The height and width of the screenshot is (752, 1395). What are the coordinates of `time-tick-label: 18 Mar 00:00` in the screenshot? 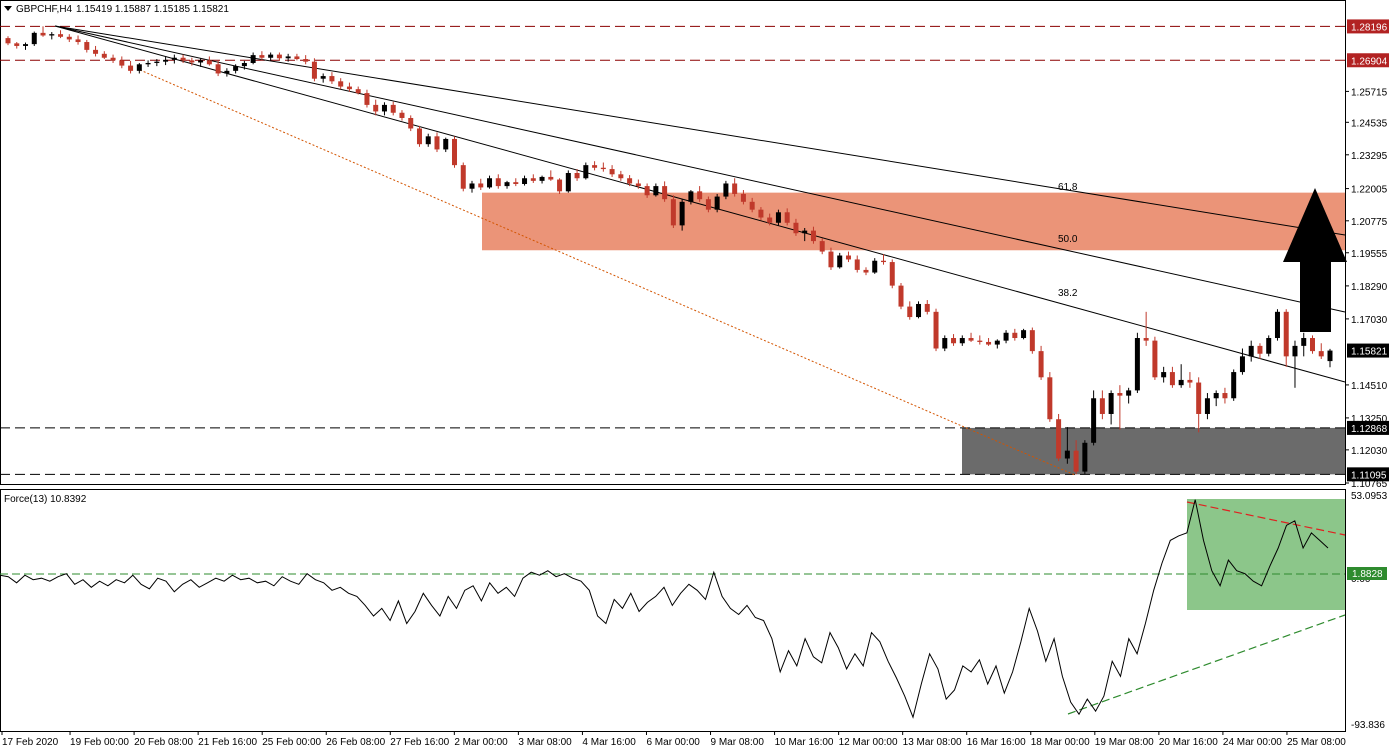 It's located at (1060, 742).